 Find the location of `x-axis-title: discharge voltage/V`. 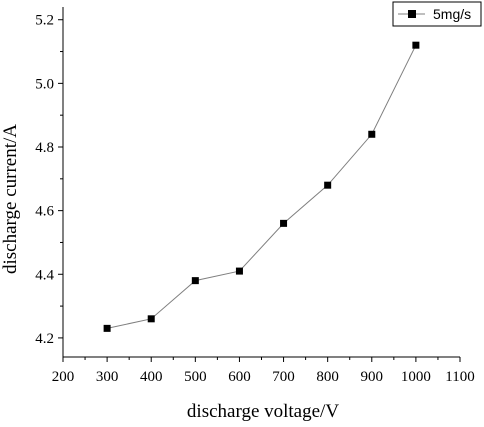

x-axis-title: discharge voltage/V is located at coordinates (263, 411).